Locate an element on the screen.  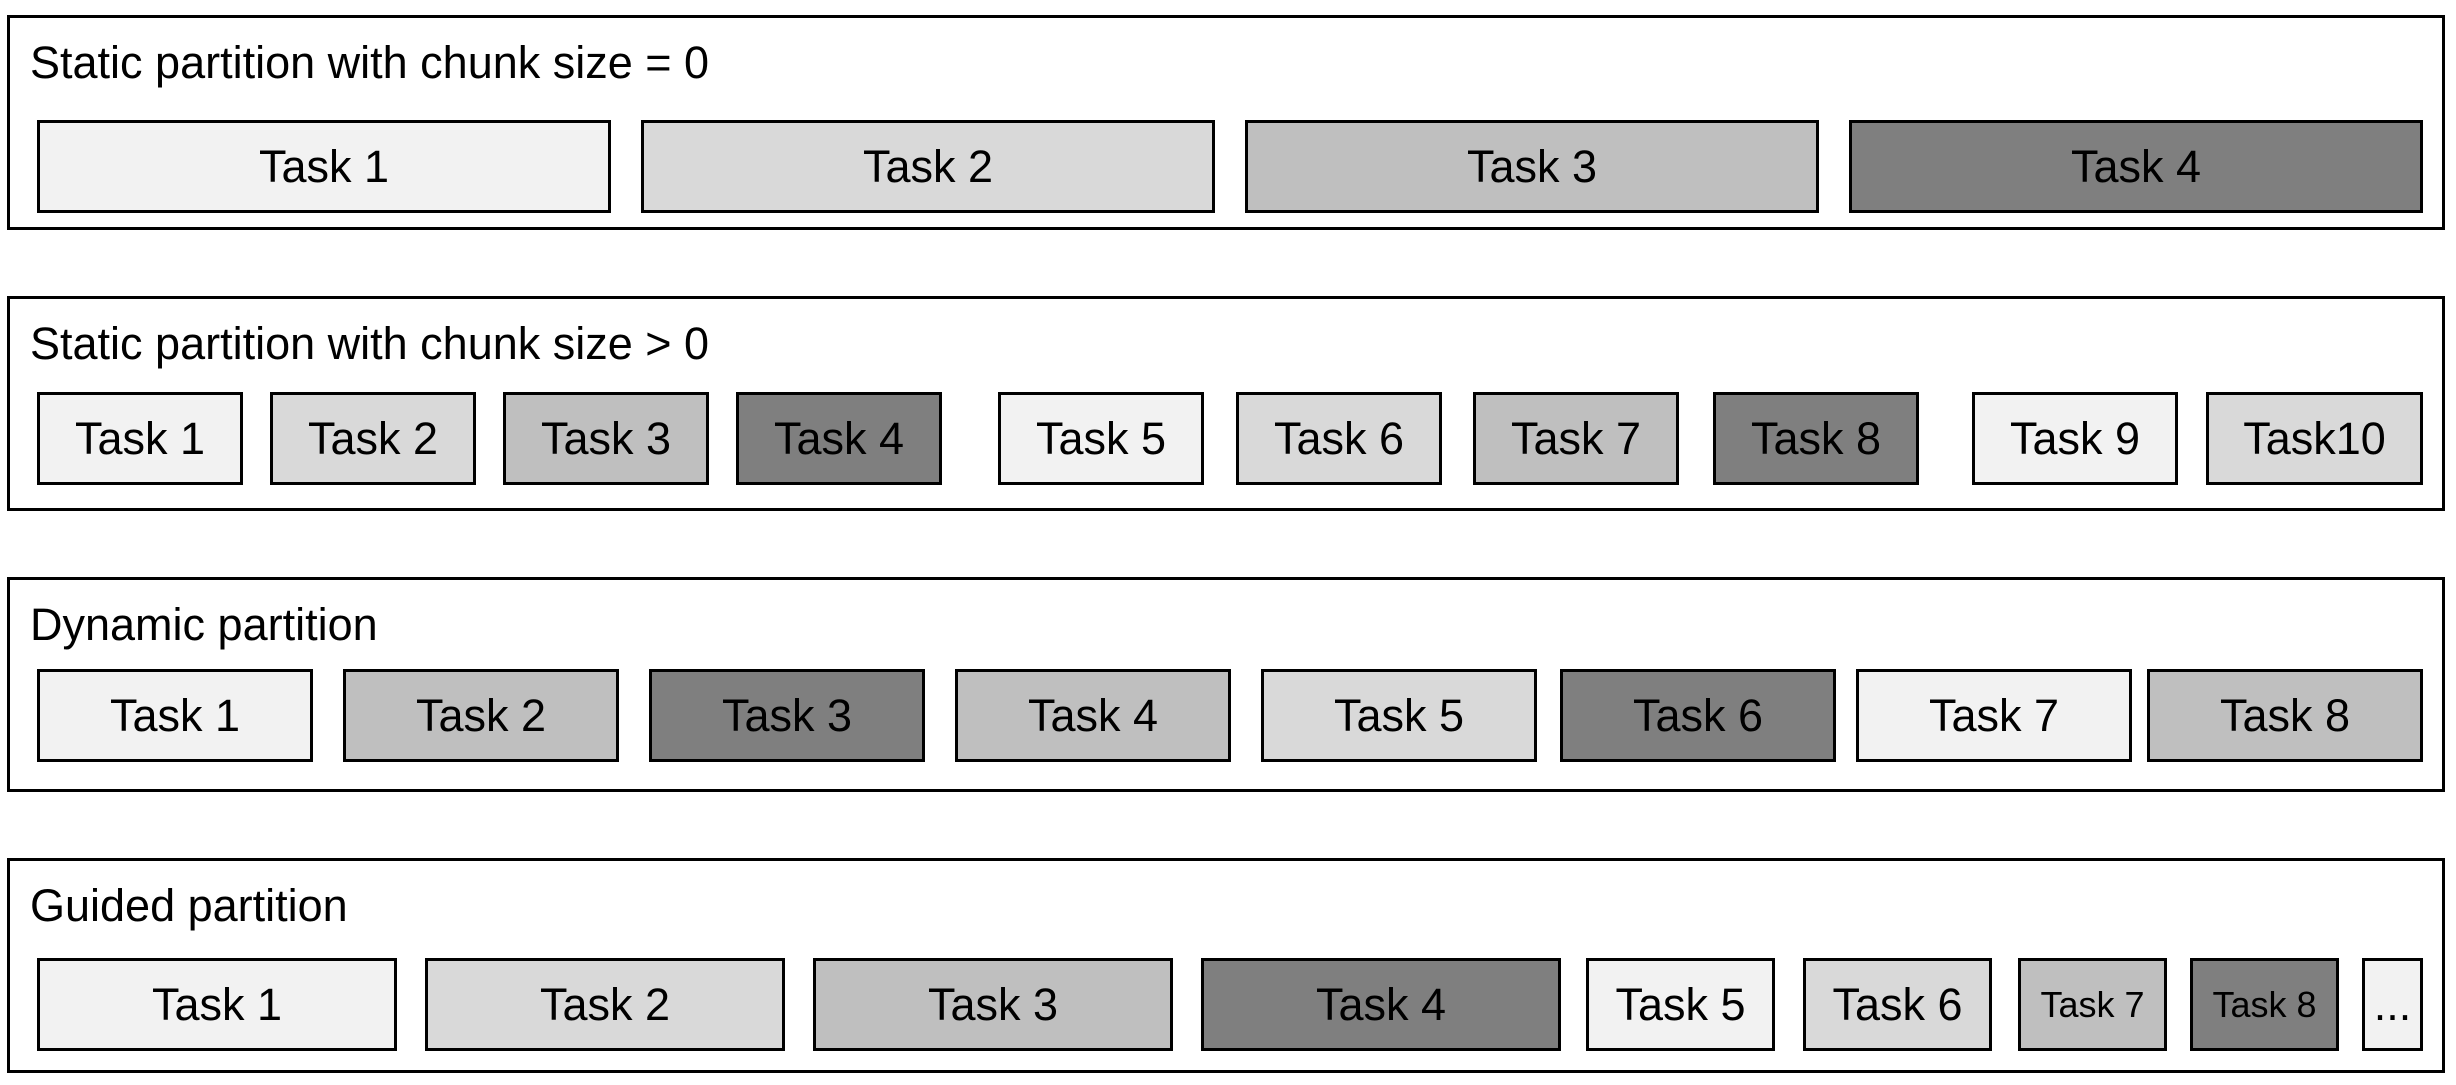
panel-title: Static partition with chunk size = 0 is located at coordinates (370, 62).